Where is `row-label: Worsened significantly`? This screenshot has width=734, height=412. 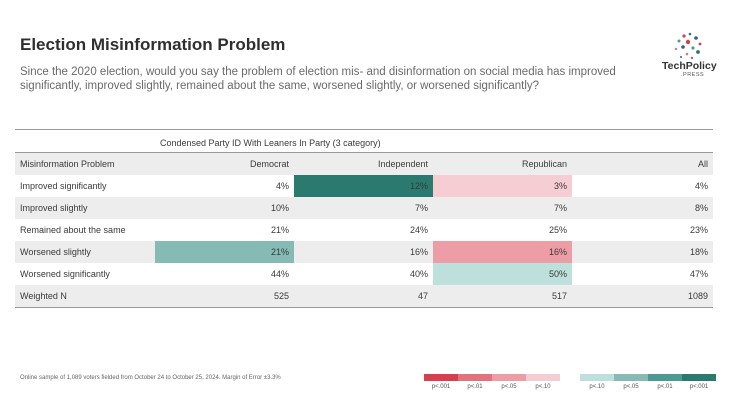 row-label: Worsened significantly is located at coordinates (65, 274).